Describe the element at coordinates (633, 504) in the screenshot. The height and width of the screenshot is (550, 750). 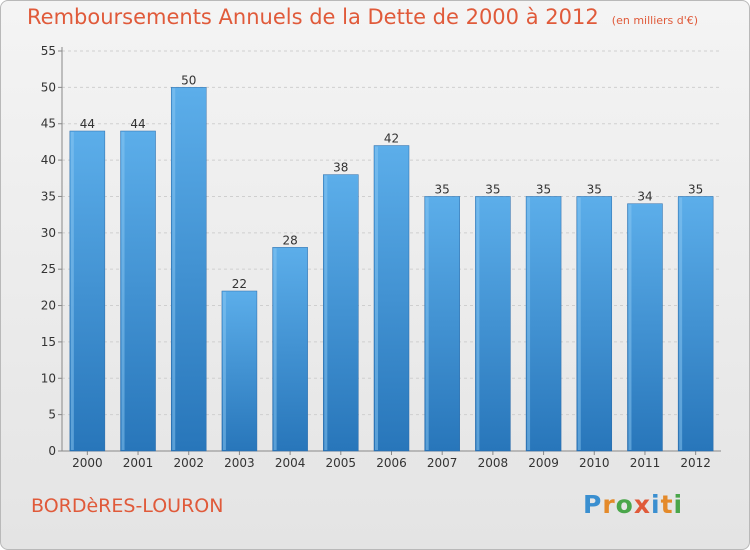
I see `proxiti-logo: Proxiti` at that location.